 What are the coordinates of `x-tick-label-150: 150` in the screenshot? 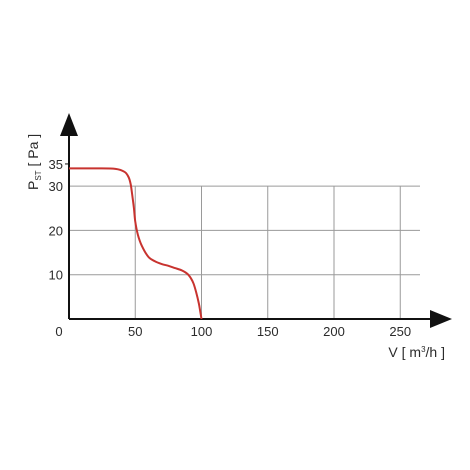 It's located at (268, 331).